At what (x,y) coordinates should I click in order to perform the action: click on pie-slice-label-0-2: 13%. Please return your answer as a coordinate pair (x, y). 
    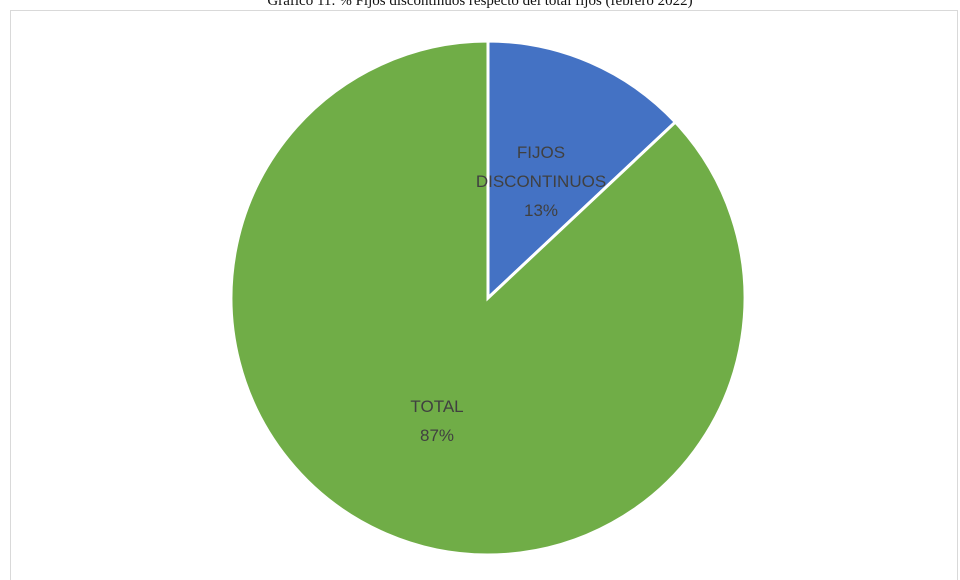
    Looking at the image, I should click on (541, 210).